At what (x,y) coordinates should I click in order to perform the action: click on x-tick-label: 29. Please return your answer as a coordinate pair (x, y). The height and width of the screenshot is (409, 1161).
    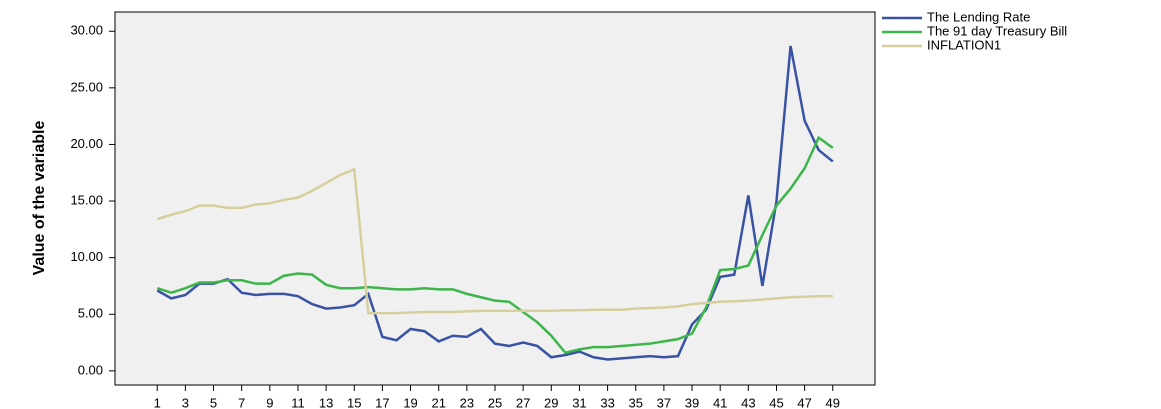
    Looking at the image, I should click on (551, 402).